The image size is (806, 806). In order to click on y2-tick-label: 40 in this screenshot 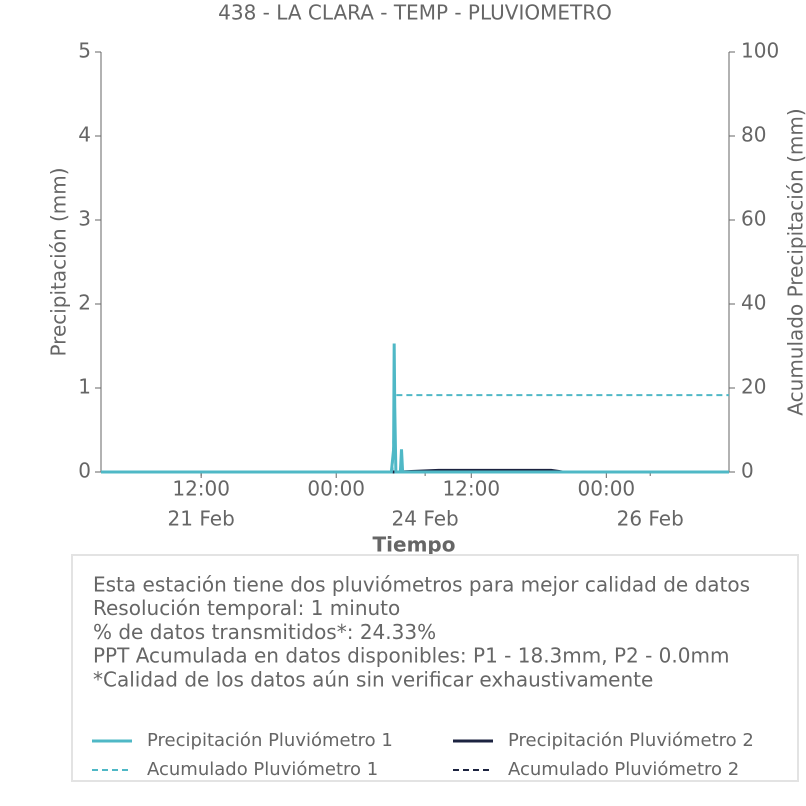, I will do `click(753, 303)`.